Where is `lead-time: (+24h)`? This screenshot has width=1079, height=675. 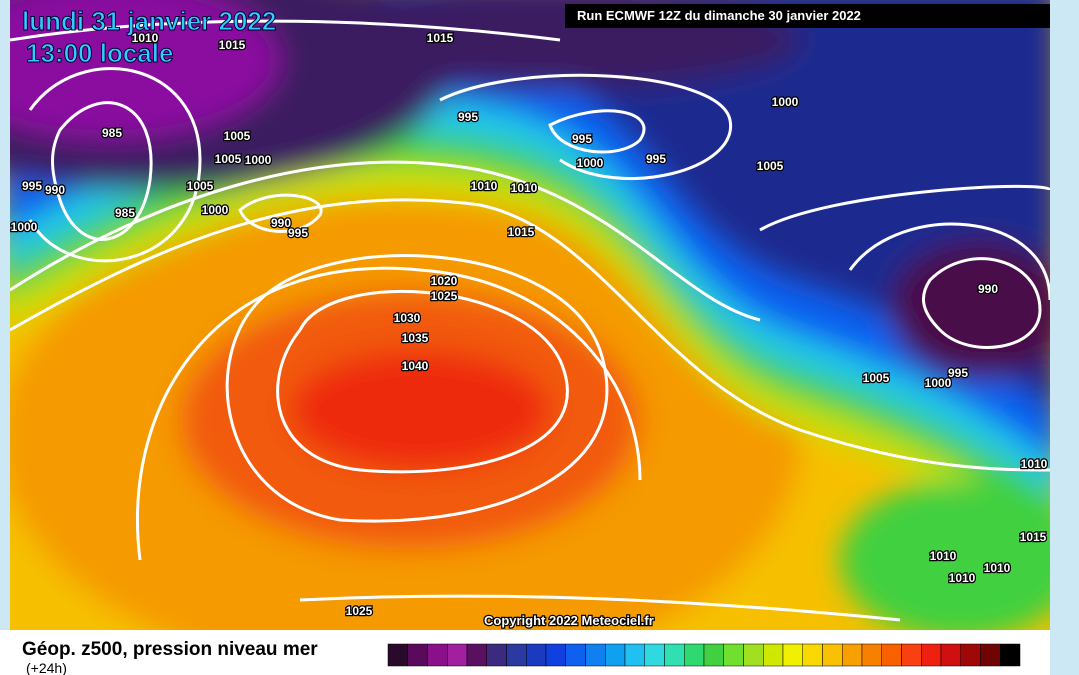
lead-time: (+24h) is located at coordinates (46, 667).